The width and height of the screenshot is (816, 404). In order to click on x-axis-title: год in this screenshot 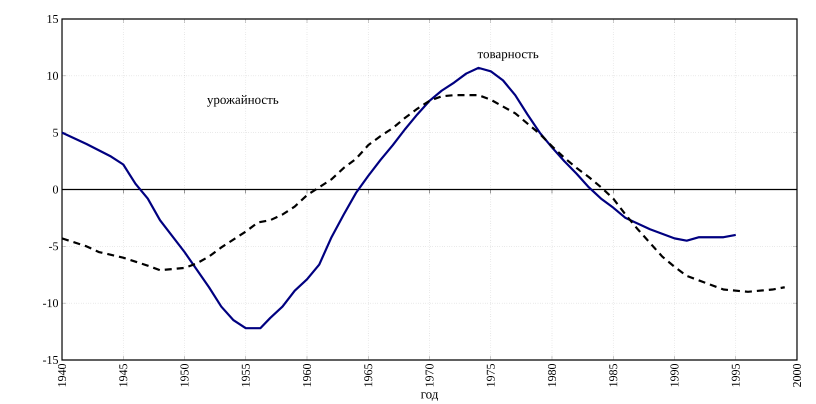, I will do `click(429, 396)`.